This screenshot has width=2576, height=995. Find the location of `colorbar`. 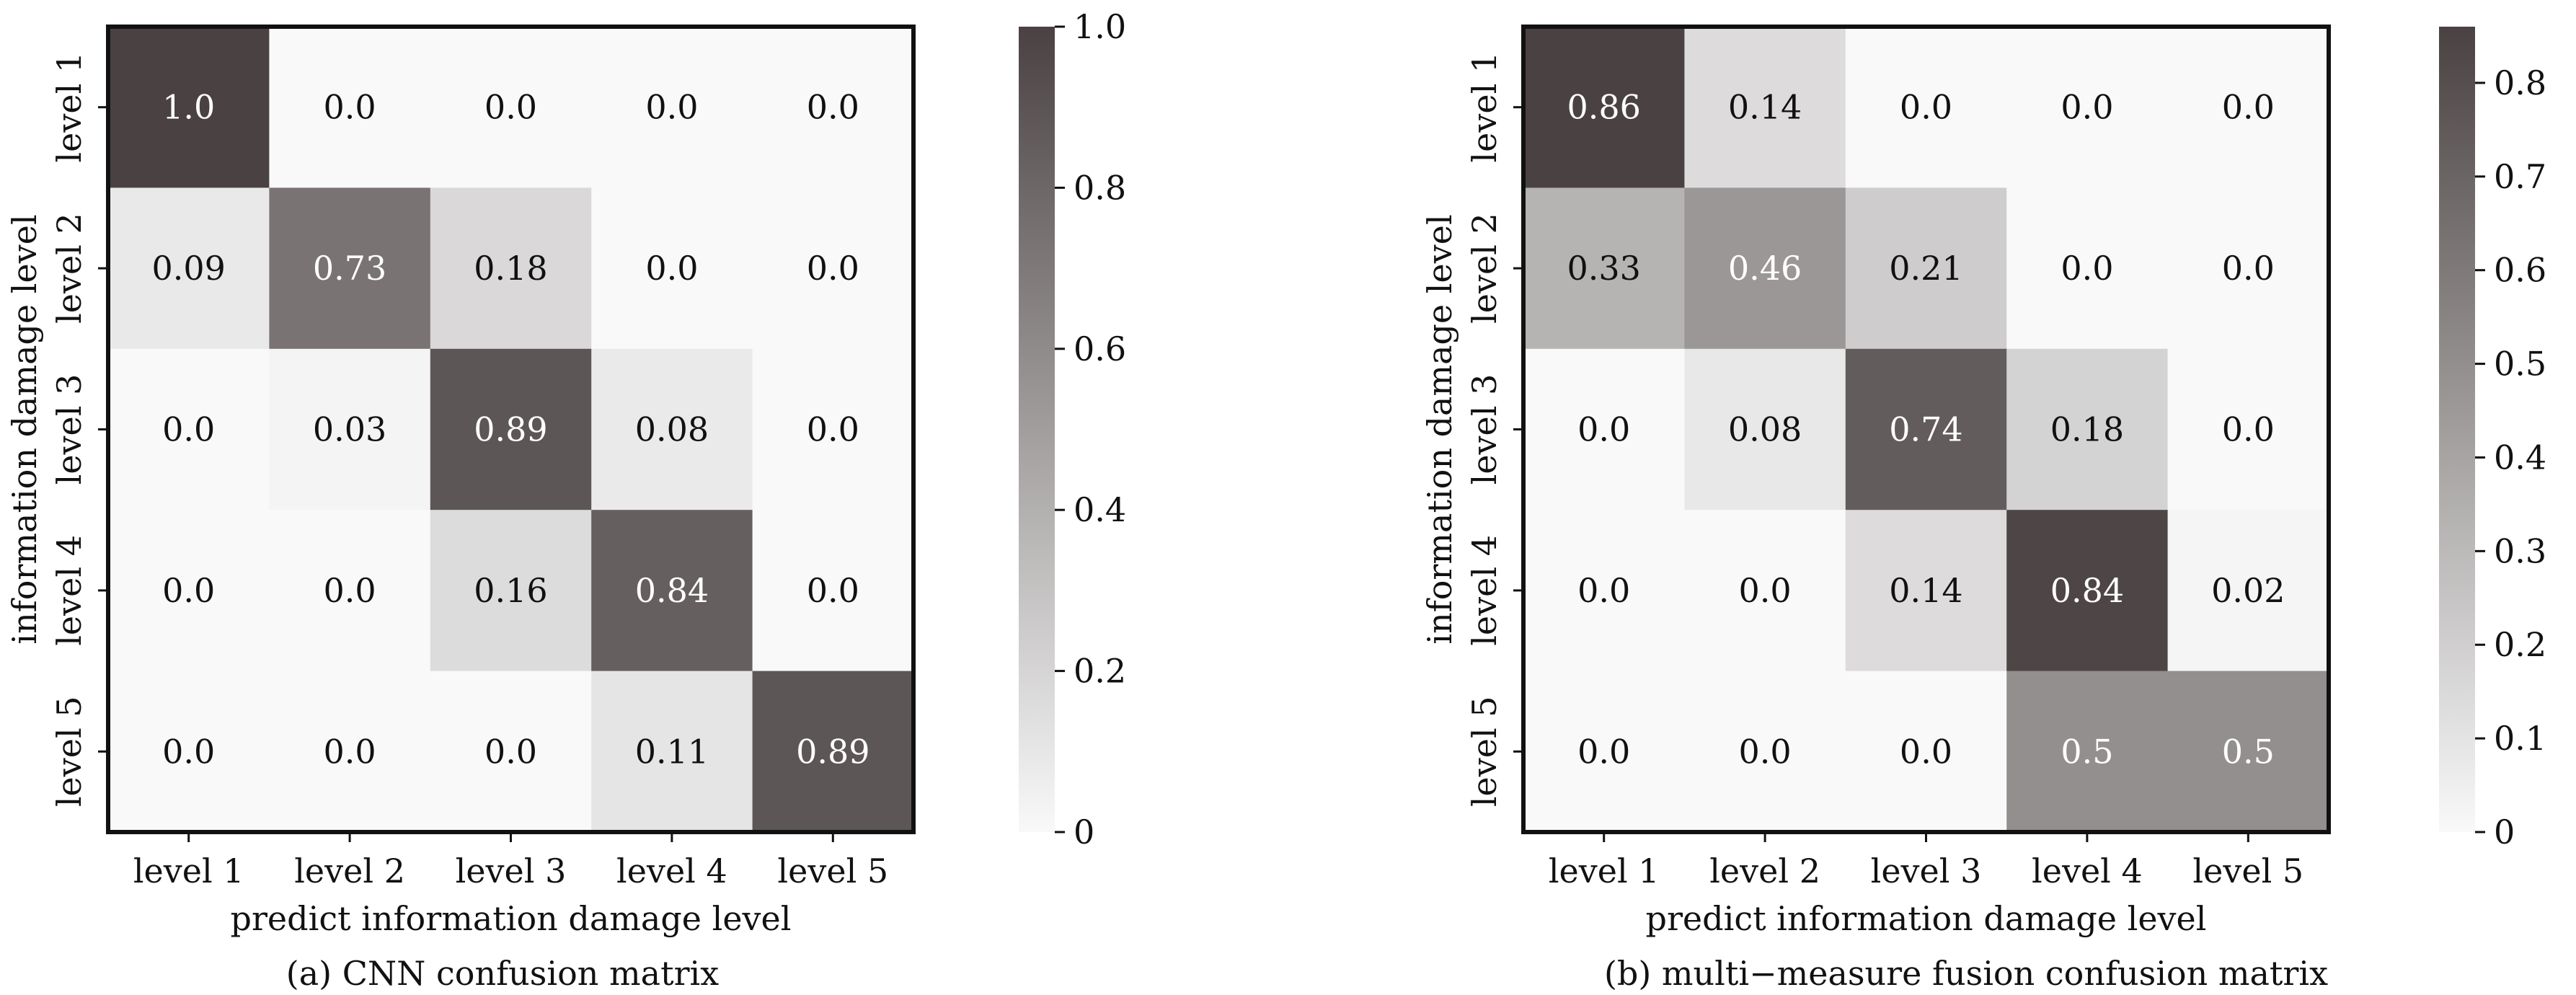

colorbar is located at coordinates (1037, 429).